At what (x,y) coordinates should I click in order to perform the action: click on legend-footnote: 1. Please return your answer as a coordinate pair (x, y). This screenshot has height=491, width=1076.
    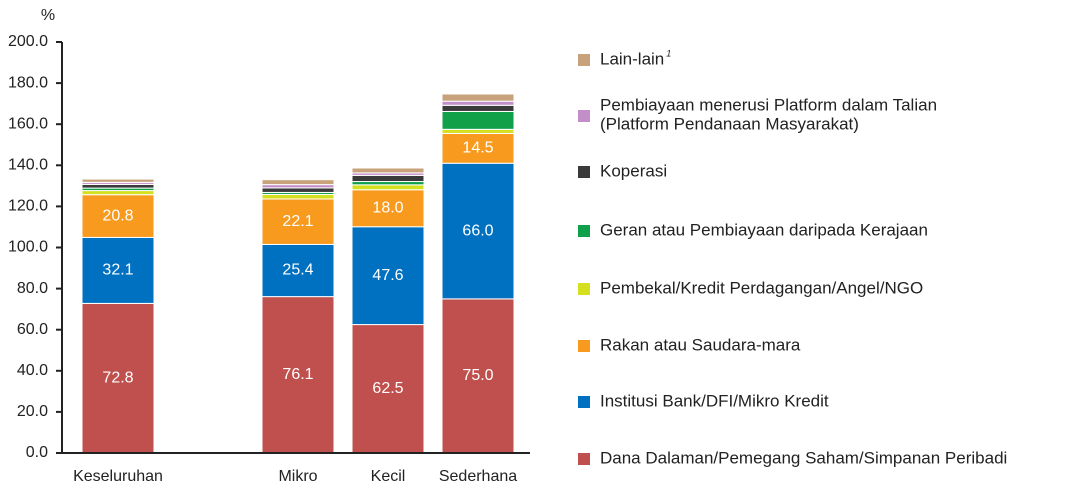
    Looking at the image, I should click on (668, 53).